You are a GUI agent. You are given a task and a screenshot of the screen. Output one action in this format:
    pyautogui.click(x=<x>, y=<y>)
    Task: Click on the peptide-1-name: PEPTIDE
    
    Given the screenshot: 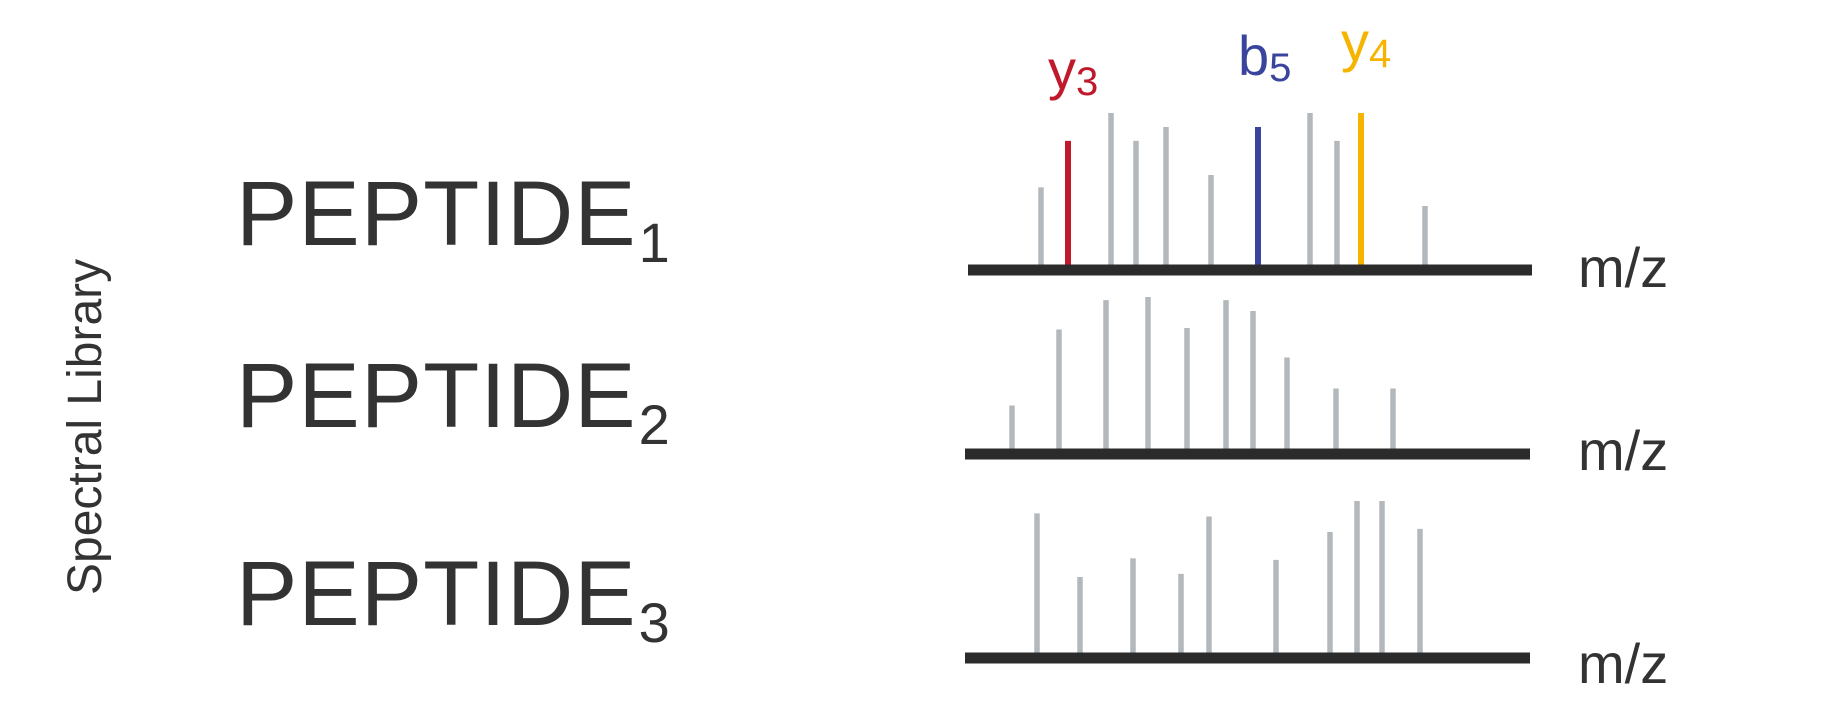 What is the action you would take?
    pyautogui.click(x=436, y=214)
    